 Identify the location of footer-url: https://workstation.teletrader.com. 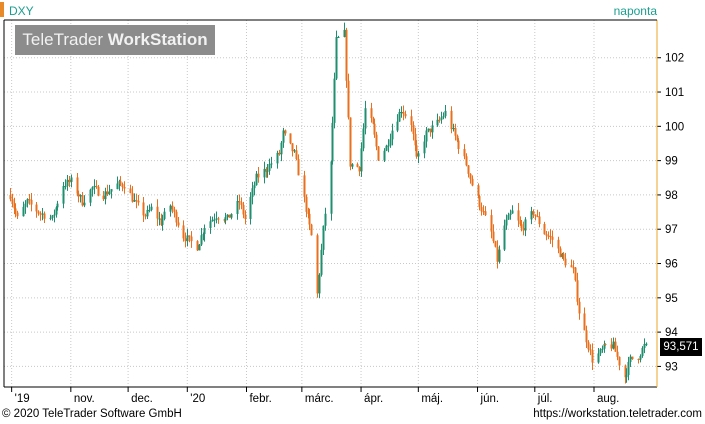
(617, 414).